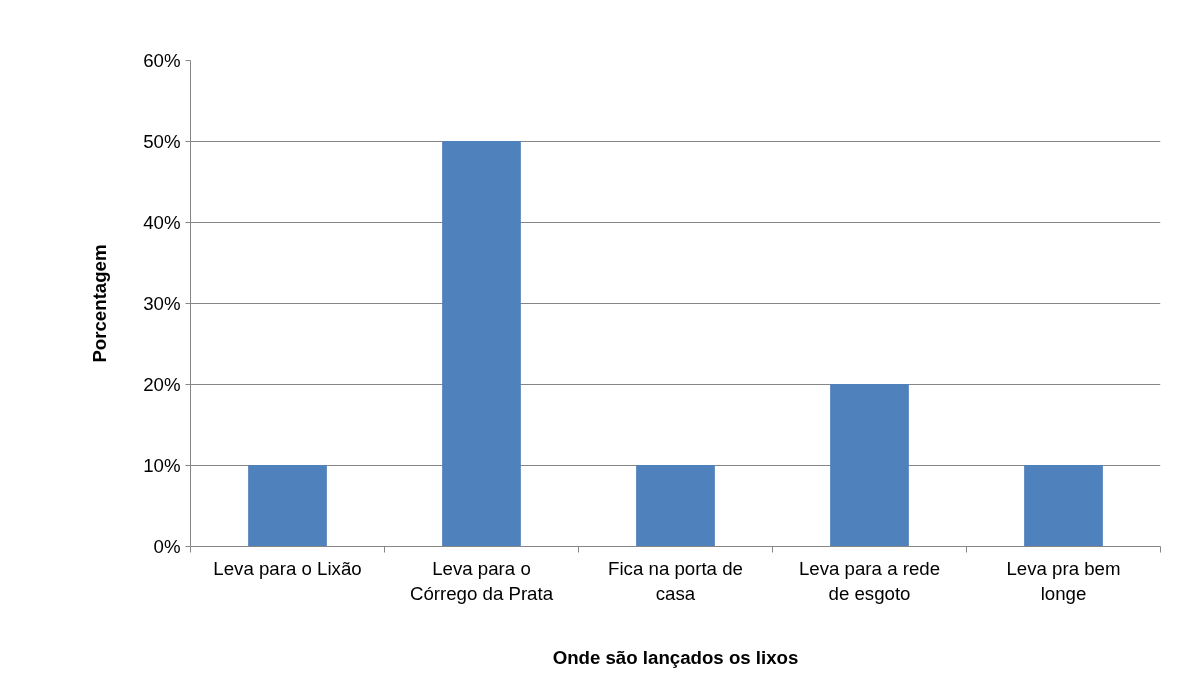  I want to click on x-axis-title: Onde são lançados os lixos, so click(675, 657).